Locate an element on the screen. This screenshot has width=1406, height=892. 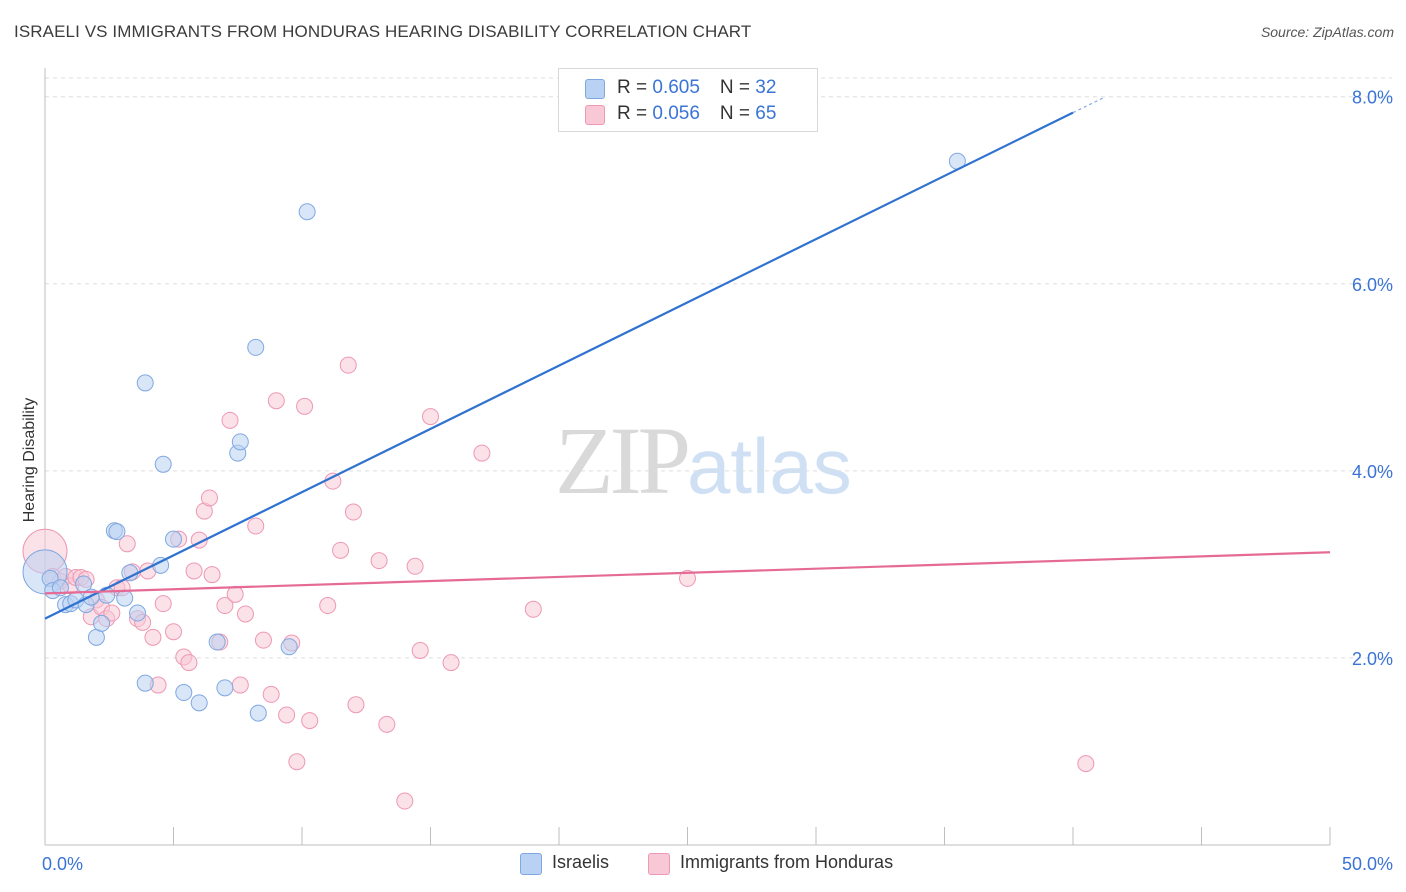
honduras-trend-line is located at coordinates (687, 573).